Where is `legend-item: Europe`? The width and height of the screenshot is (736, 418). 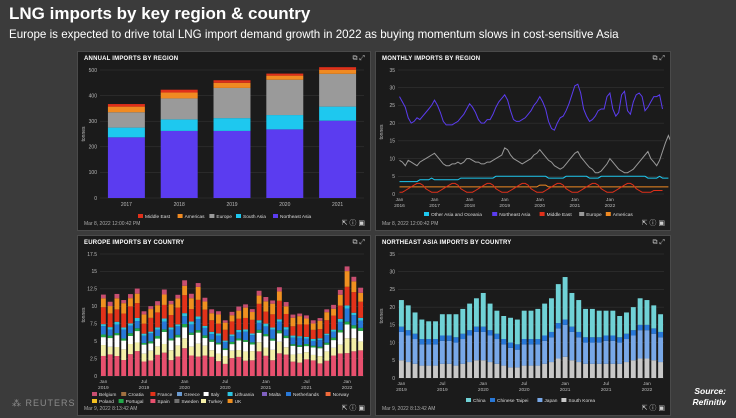 legend-item: Europe is located at coordinates (224, 217).